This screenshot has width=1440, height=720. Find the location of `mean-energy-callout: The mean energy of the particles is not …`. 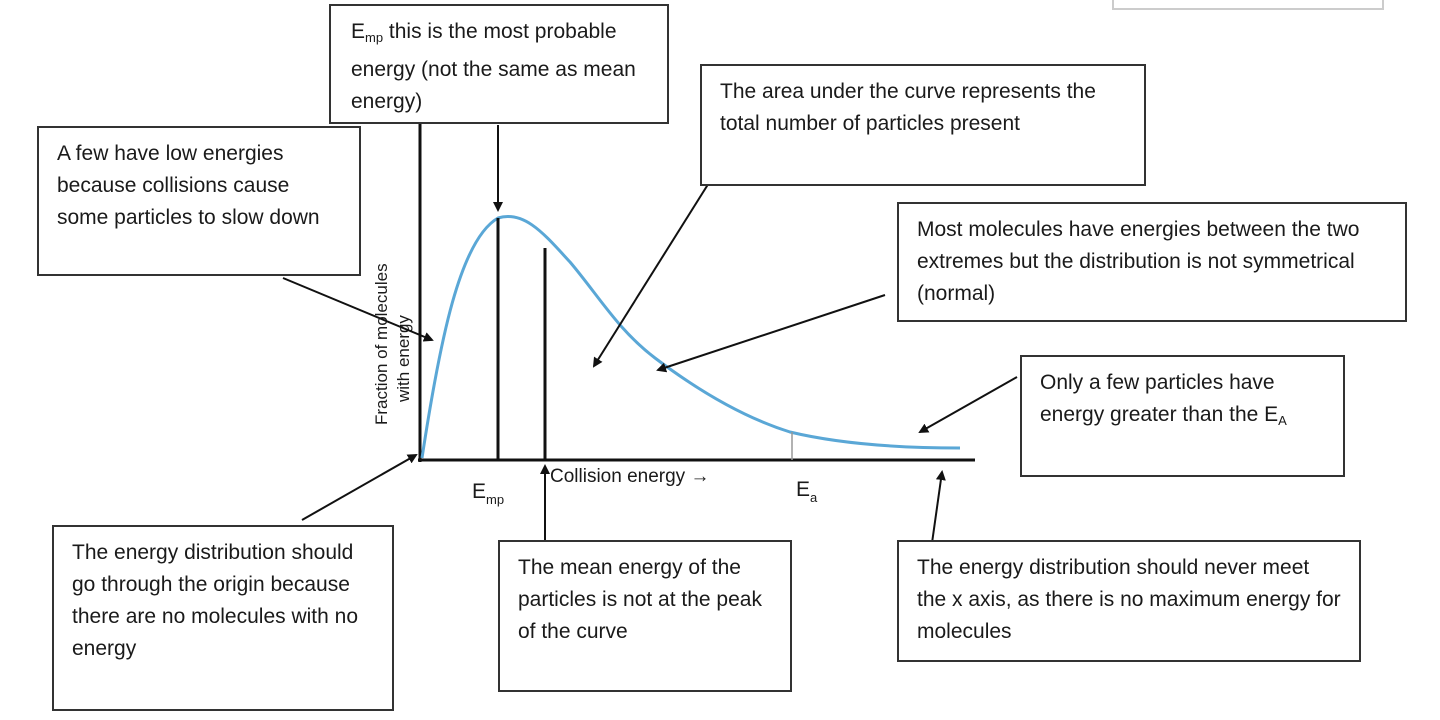

mean-energy-callout: The mean energy of the particles is not … is located at coordinates (645, 616).